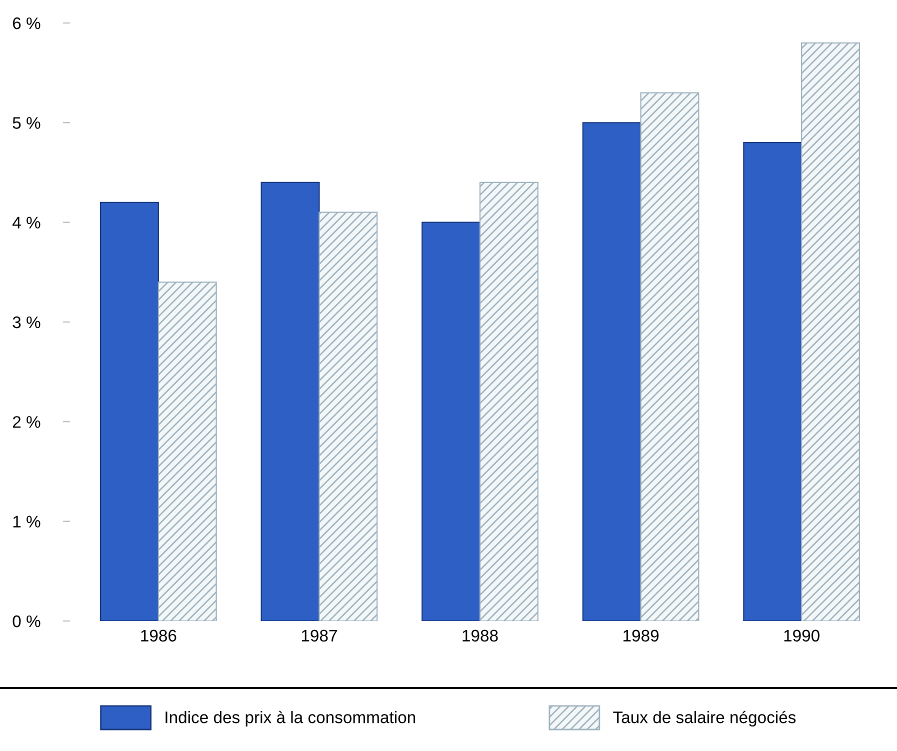  I want to click on y-tick-label: 0 %, so click(26, 621).